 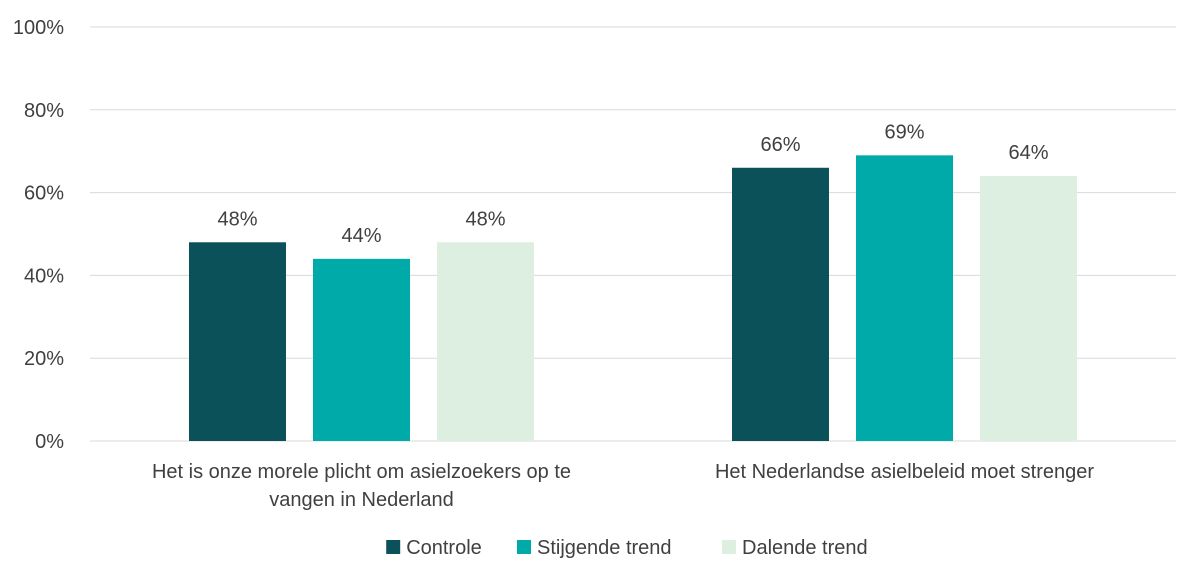 I want to click on legend: Controle Stijgende trend Dalende trend, so click(x=627, y=548).